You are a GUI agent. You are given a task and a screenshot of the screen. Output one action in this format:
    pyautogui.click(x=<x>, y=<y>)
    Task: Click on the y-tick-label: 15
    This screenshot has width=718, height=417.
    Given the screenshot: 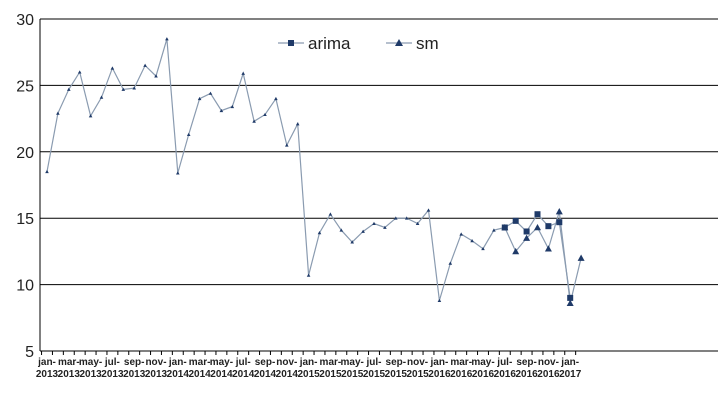 What is the action you would take?
    pyautogui.click(x=25, y=219)
    